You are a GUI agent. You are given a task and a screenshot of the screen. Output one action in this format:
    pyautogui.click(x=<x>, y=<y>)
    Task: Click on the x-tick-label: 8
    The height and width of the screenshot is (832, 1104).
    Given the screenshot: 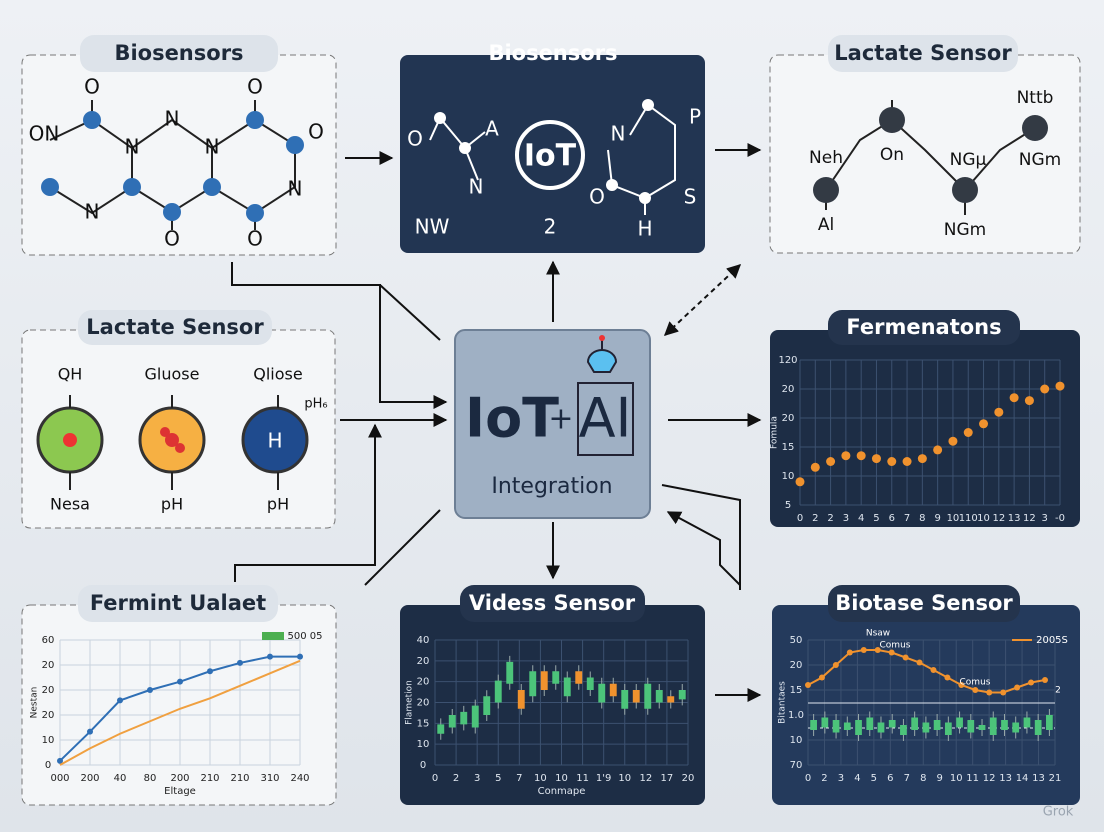 What is the action you would take?
    pyautogui.click(x=923, y=778)
    